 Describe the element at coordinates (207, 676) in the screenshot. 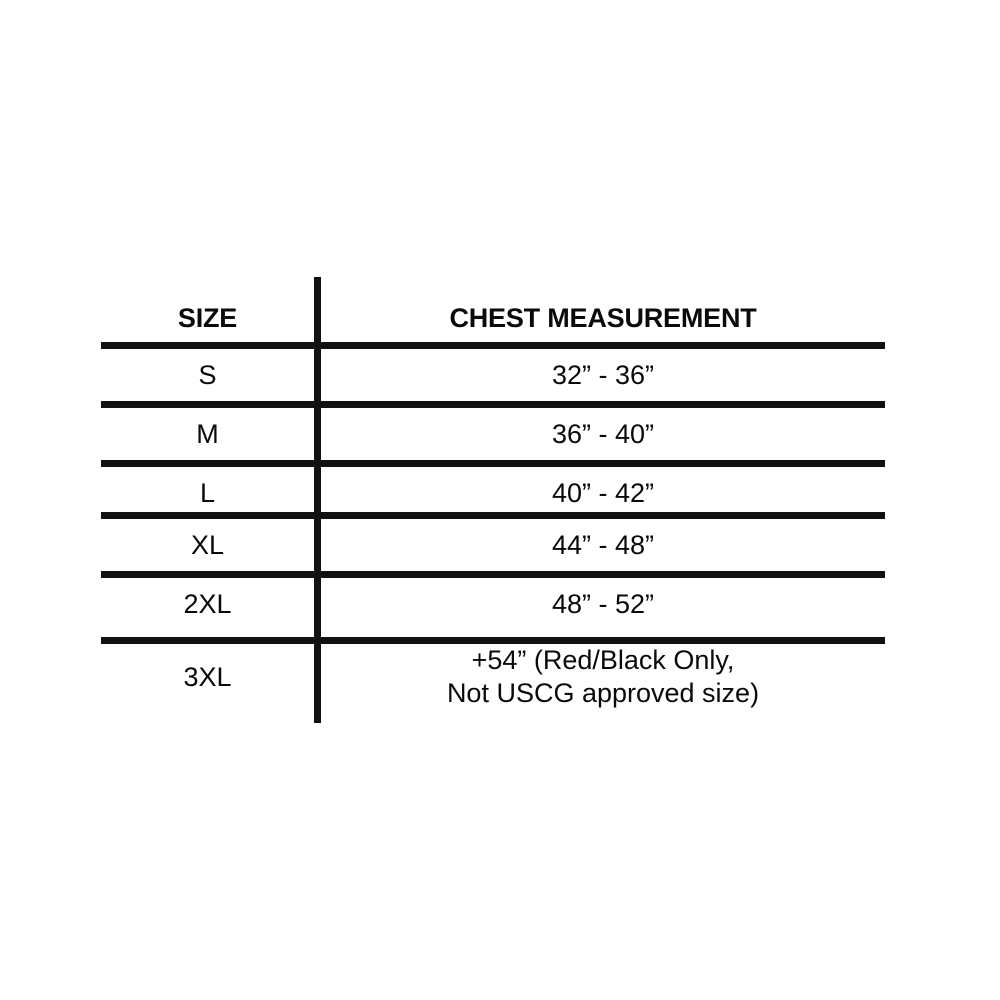

I see `cell-size: 3XL` at that location.